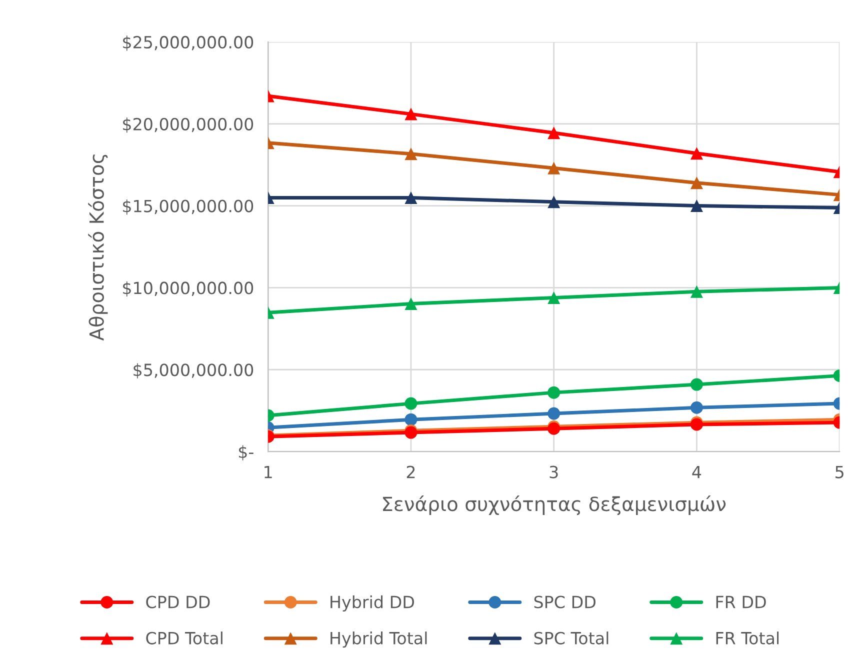 The width and height of the screenshot is (862, 666). I want to click on x-tick-label: 3, so click(554, 472).